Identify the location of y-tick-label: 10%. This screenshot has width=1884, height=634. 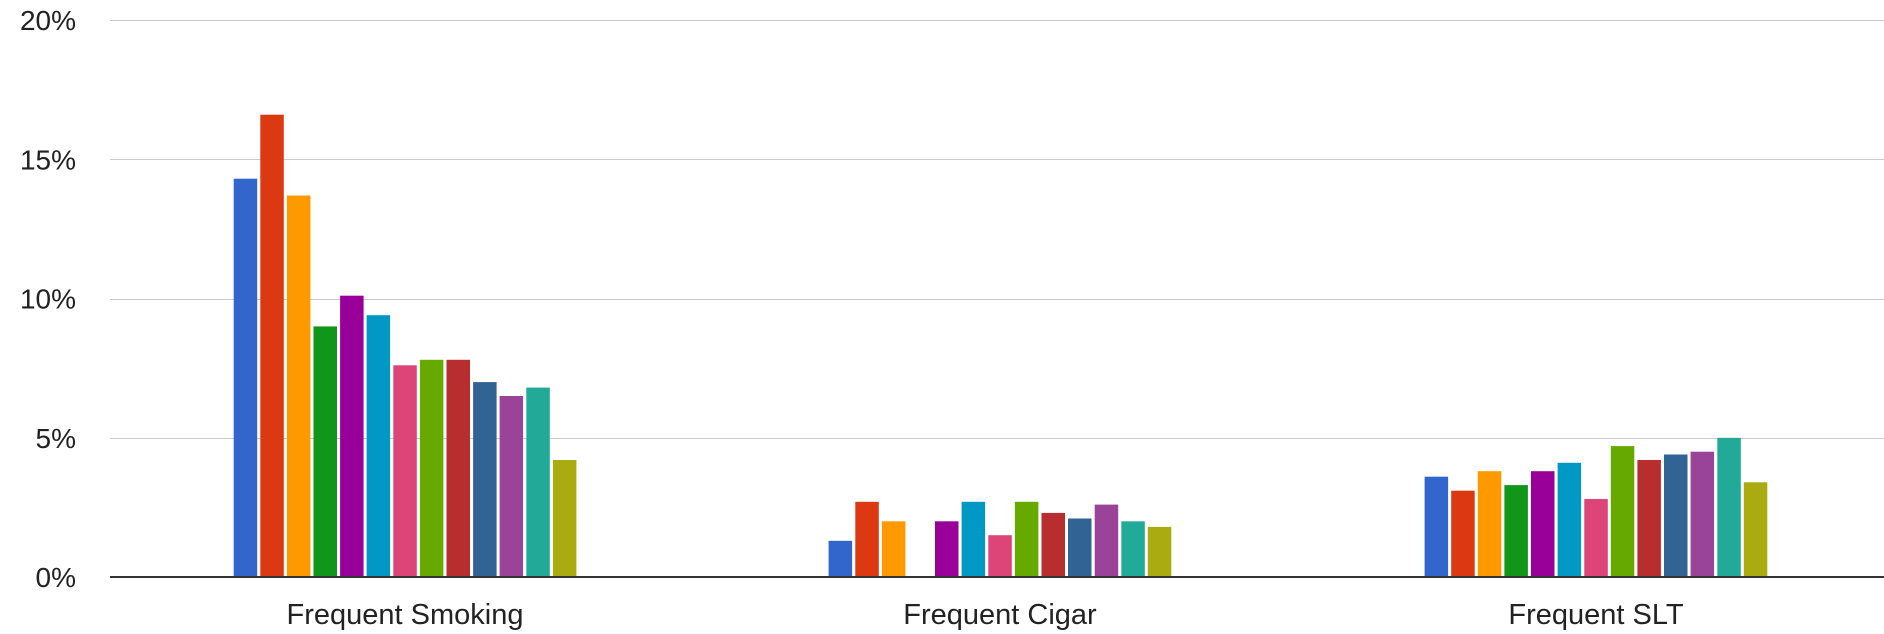
(48, 299).